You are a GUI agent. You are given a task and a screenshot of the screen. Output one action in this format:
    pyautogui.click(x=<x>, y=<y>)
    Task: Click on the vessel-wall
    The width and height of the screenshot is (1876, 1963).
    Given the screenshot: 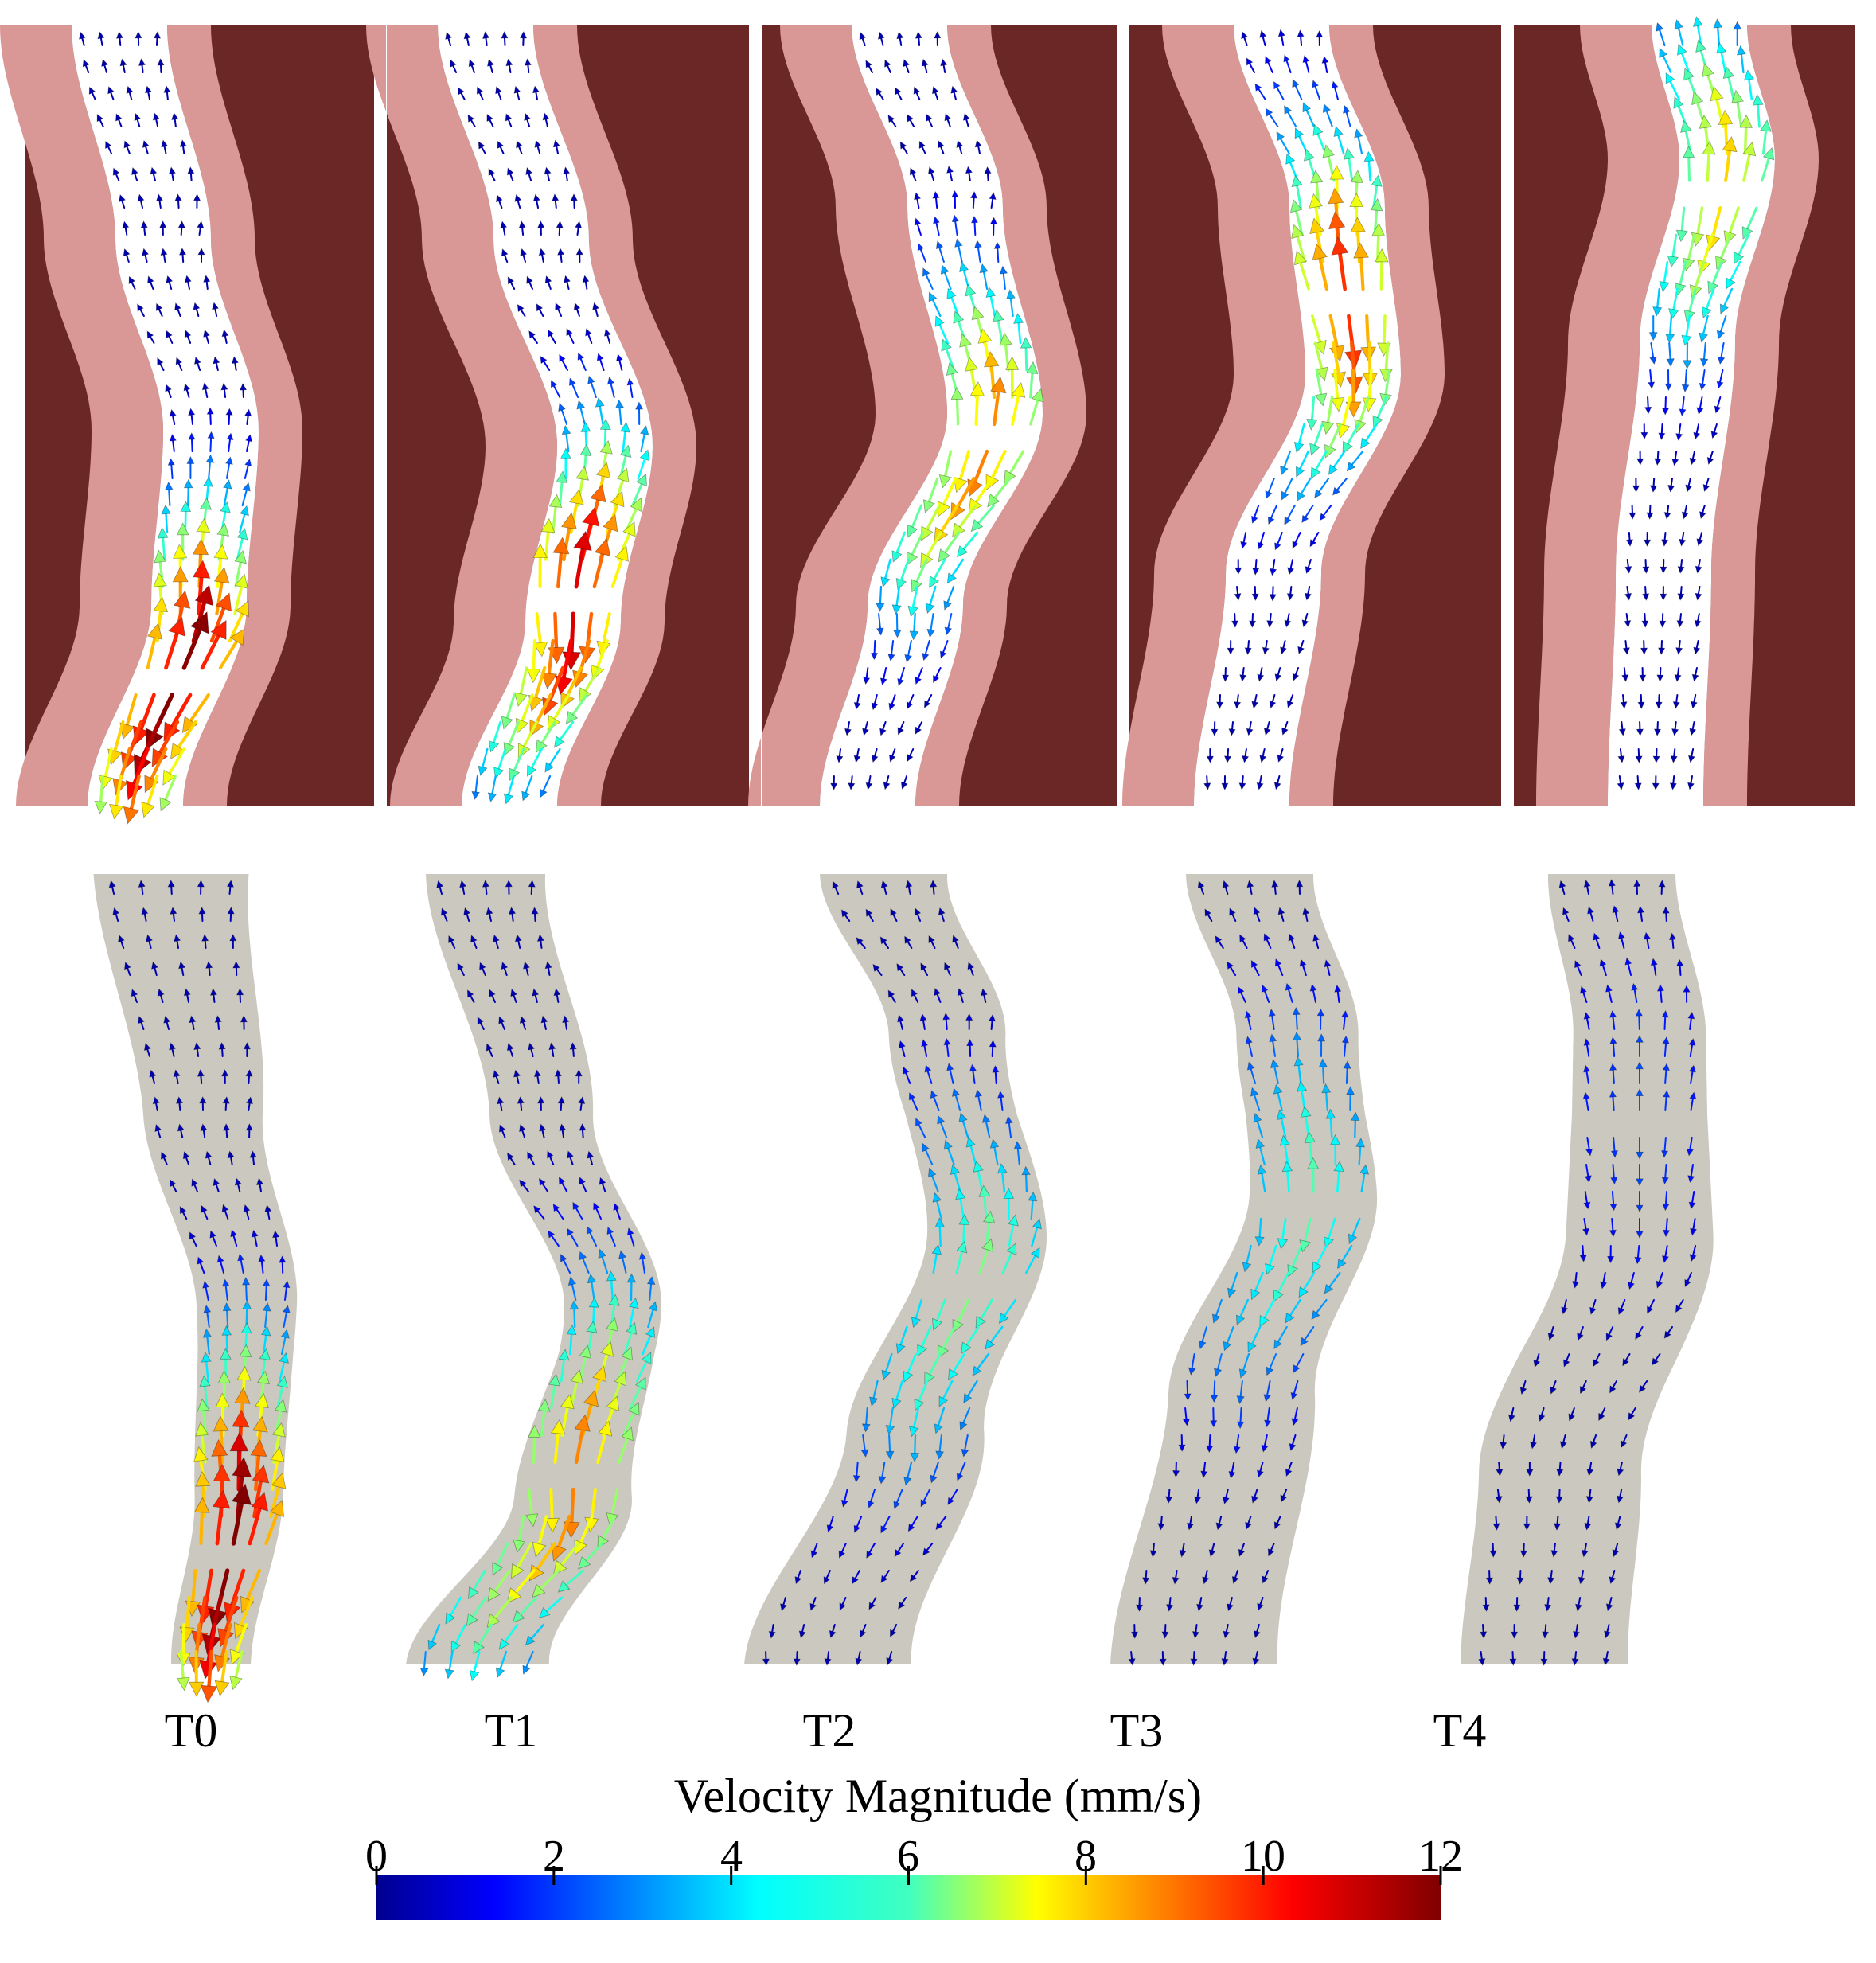 What is the action you would take?
    pyautogui.click(x=1367, y=415)
    